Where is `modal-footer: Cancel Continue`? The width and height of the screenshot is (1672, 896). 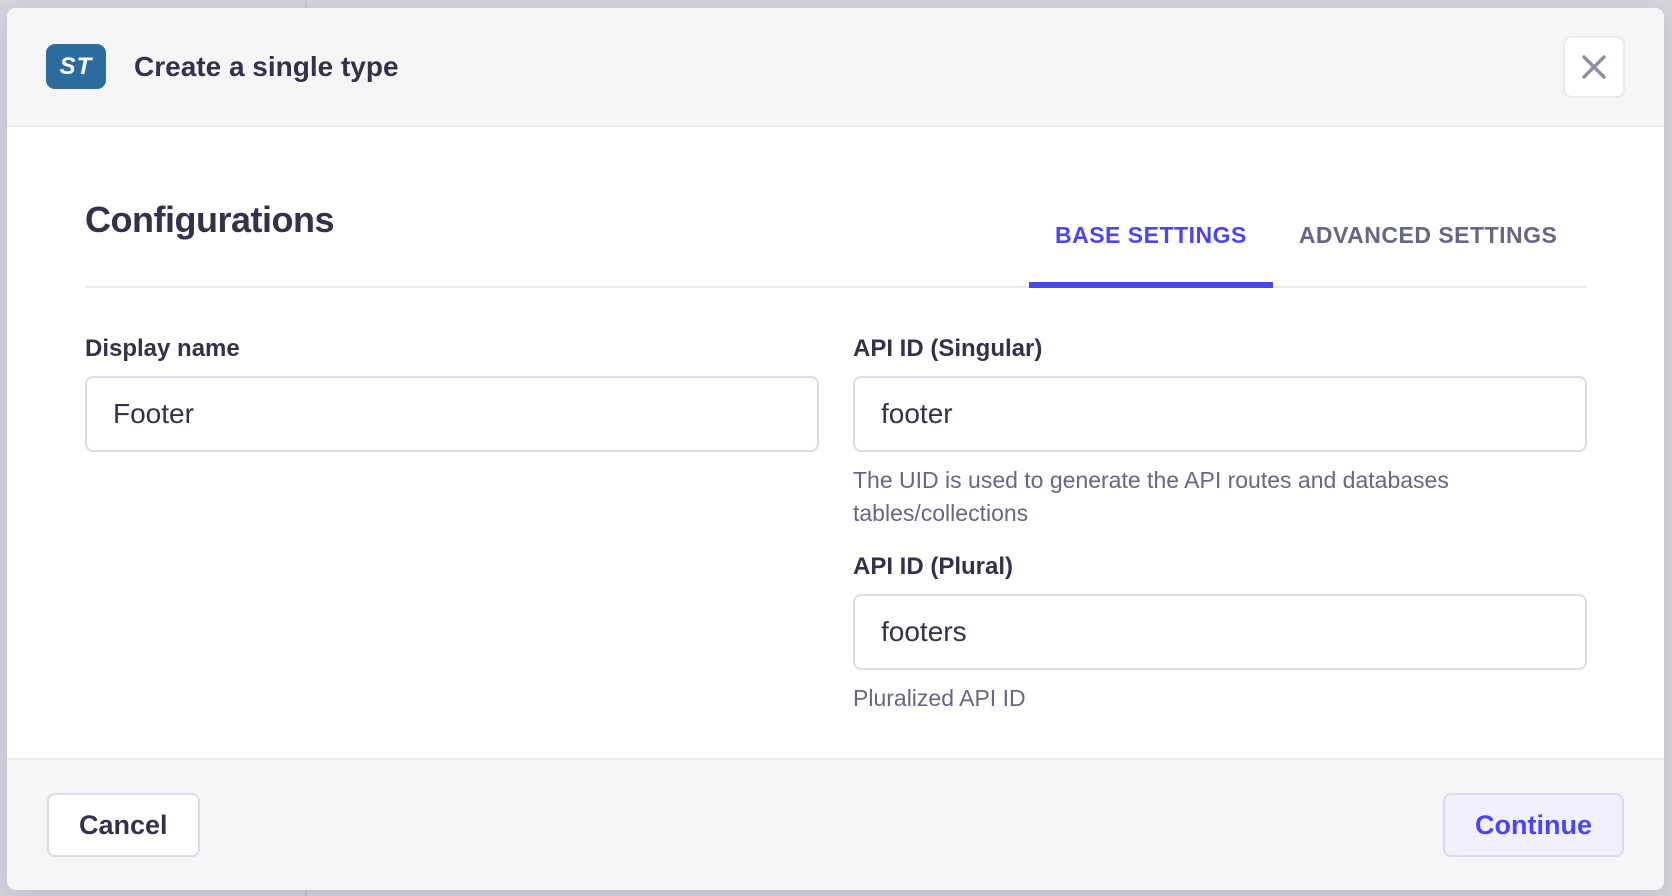 modal-footer: Cancel Continue is located at coordinates (835, 824).